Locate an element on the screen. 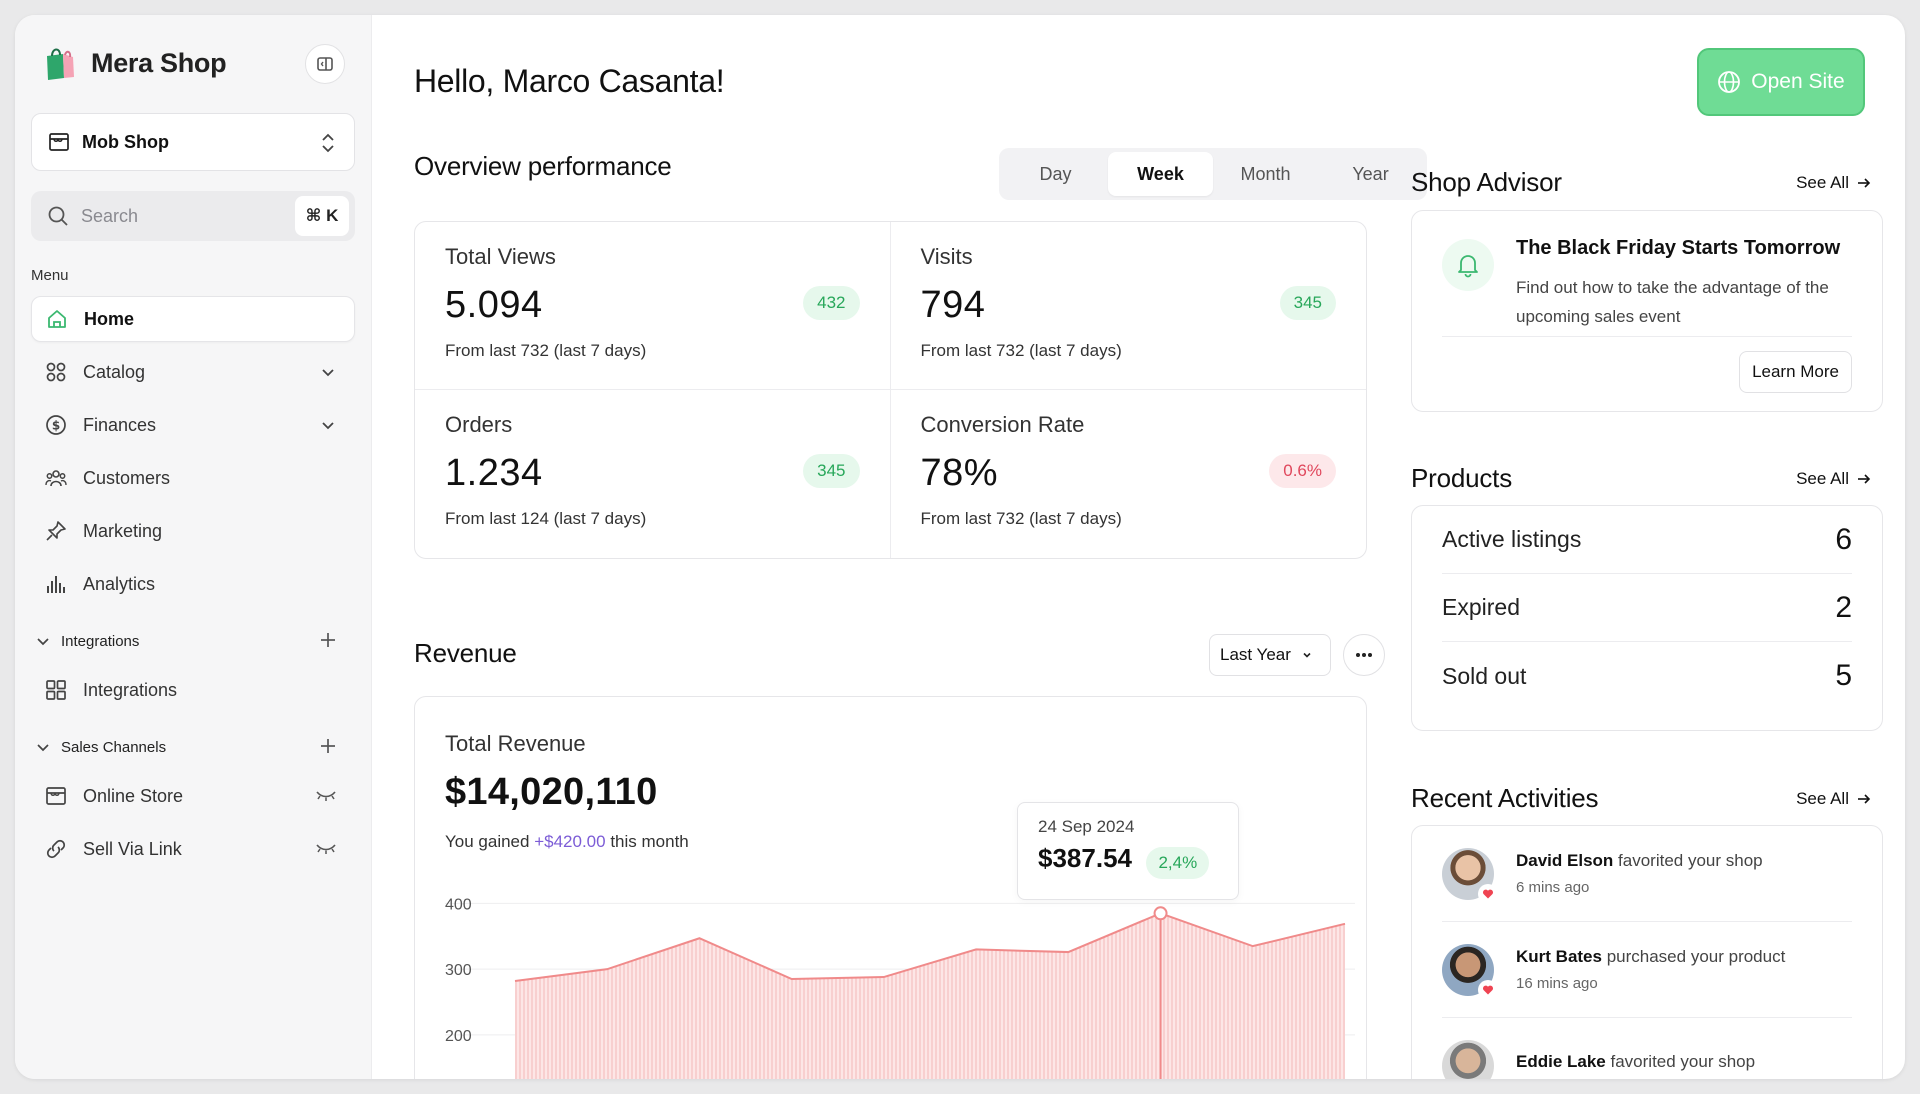  activities-see-all-link: See All is located at coordinates (1833, 799).